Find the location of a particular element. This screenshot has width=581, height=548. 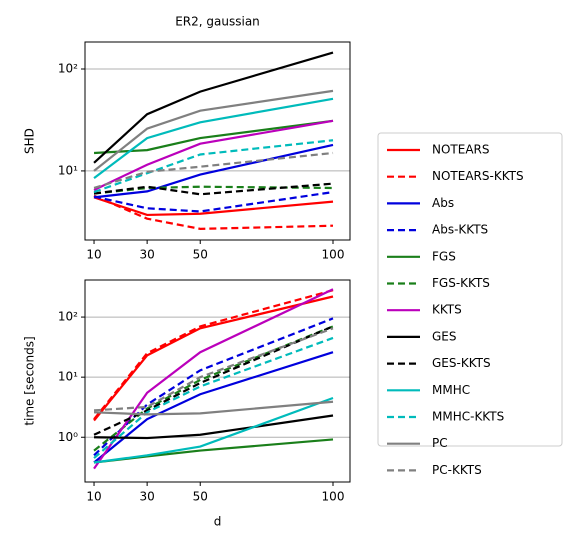

legend-label: MMHC-KKTS is located at coordinates (468, 417).